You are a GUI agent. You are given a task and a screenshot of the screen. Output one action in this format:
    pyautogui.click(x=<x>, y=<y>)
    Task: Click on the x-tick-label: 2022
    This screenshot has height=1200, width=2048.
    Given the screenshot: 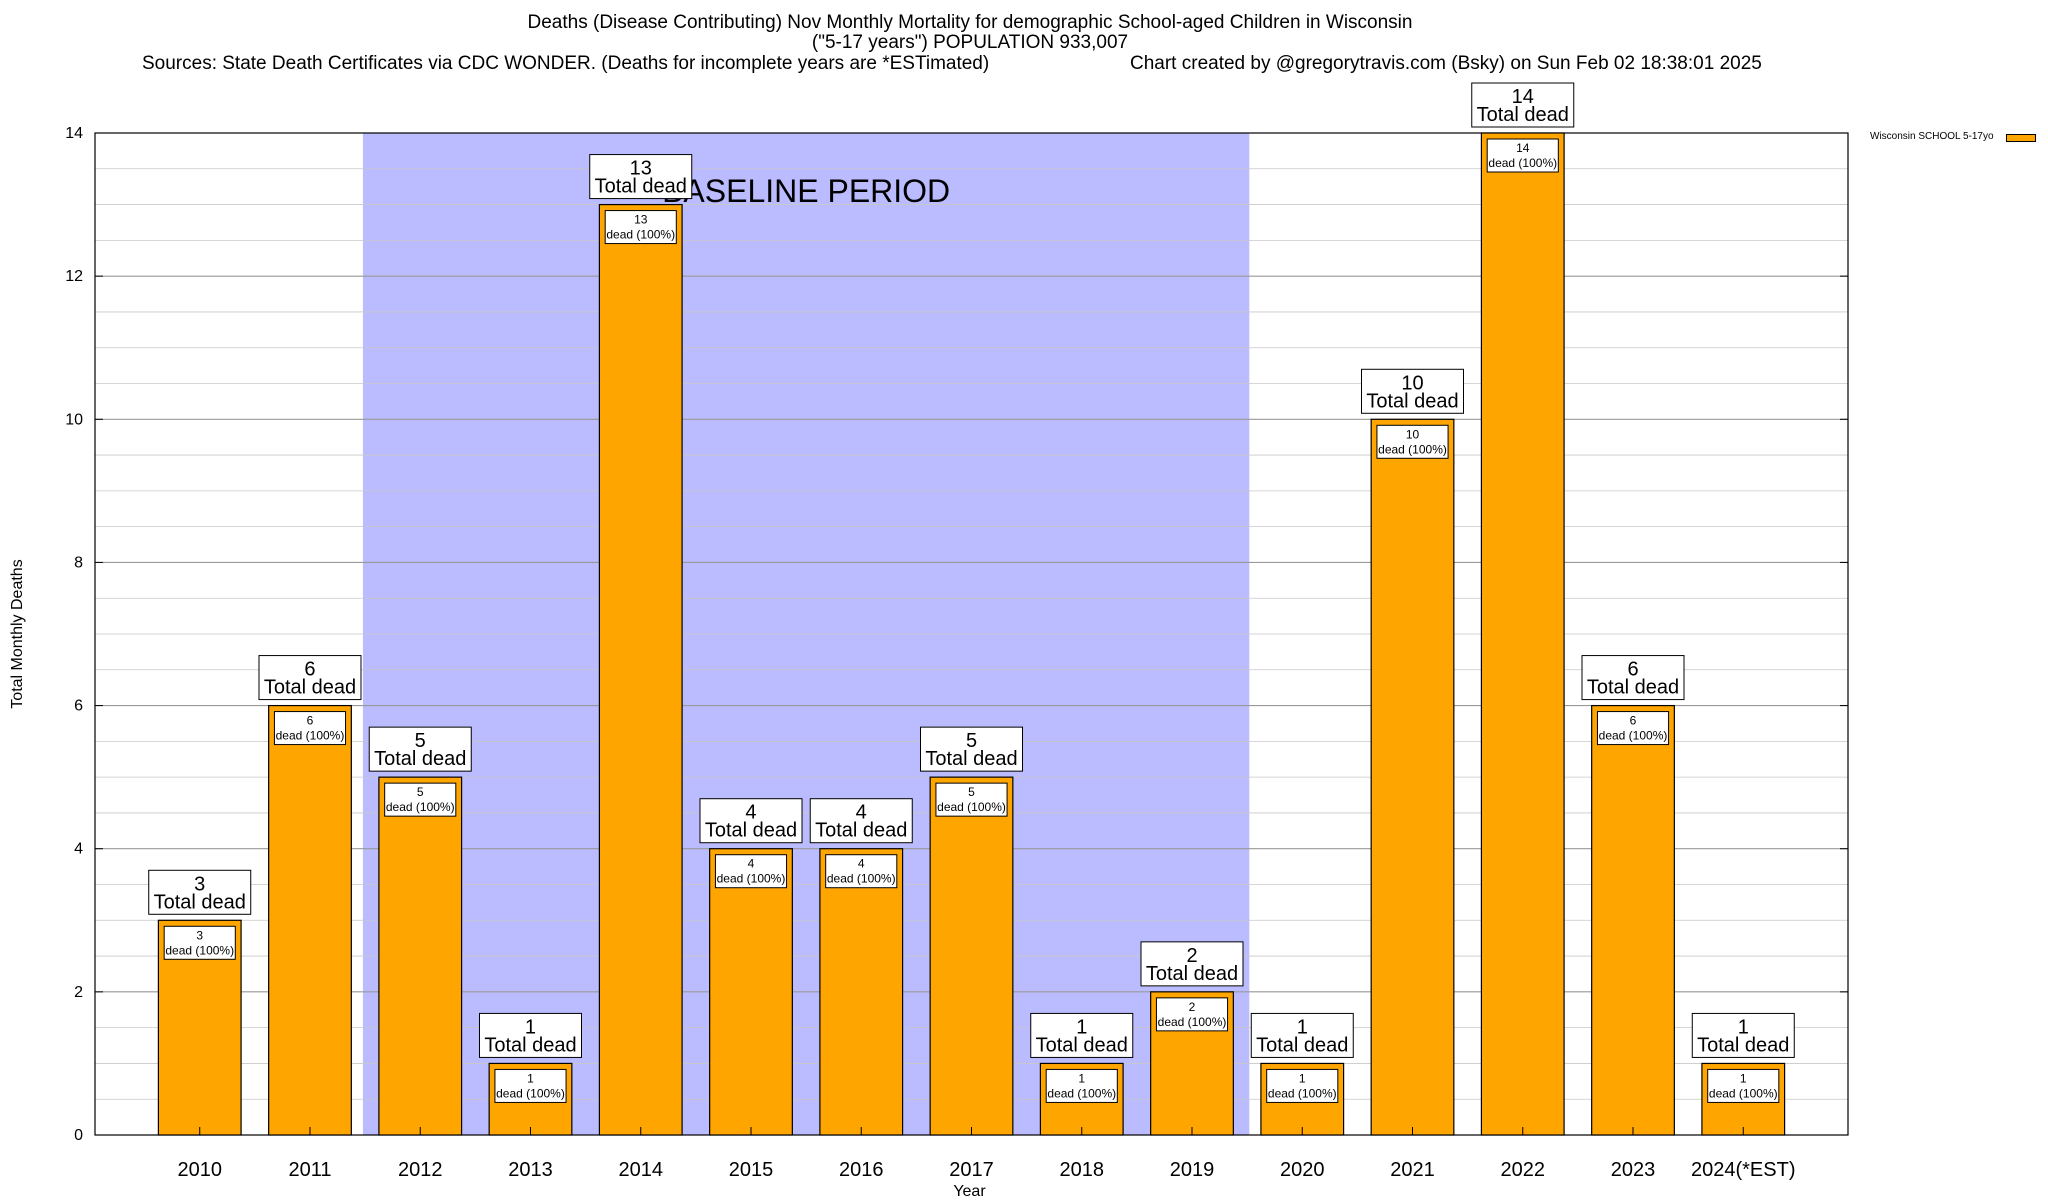 What is the action you would take?
    pyautogui.click(x=1523, y=1170)
    